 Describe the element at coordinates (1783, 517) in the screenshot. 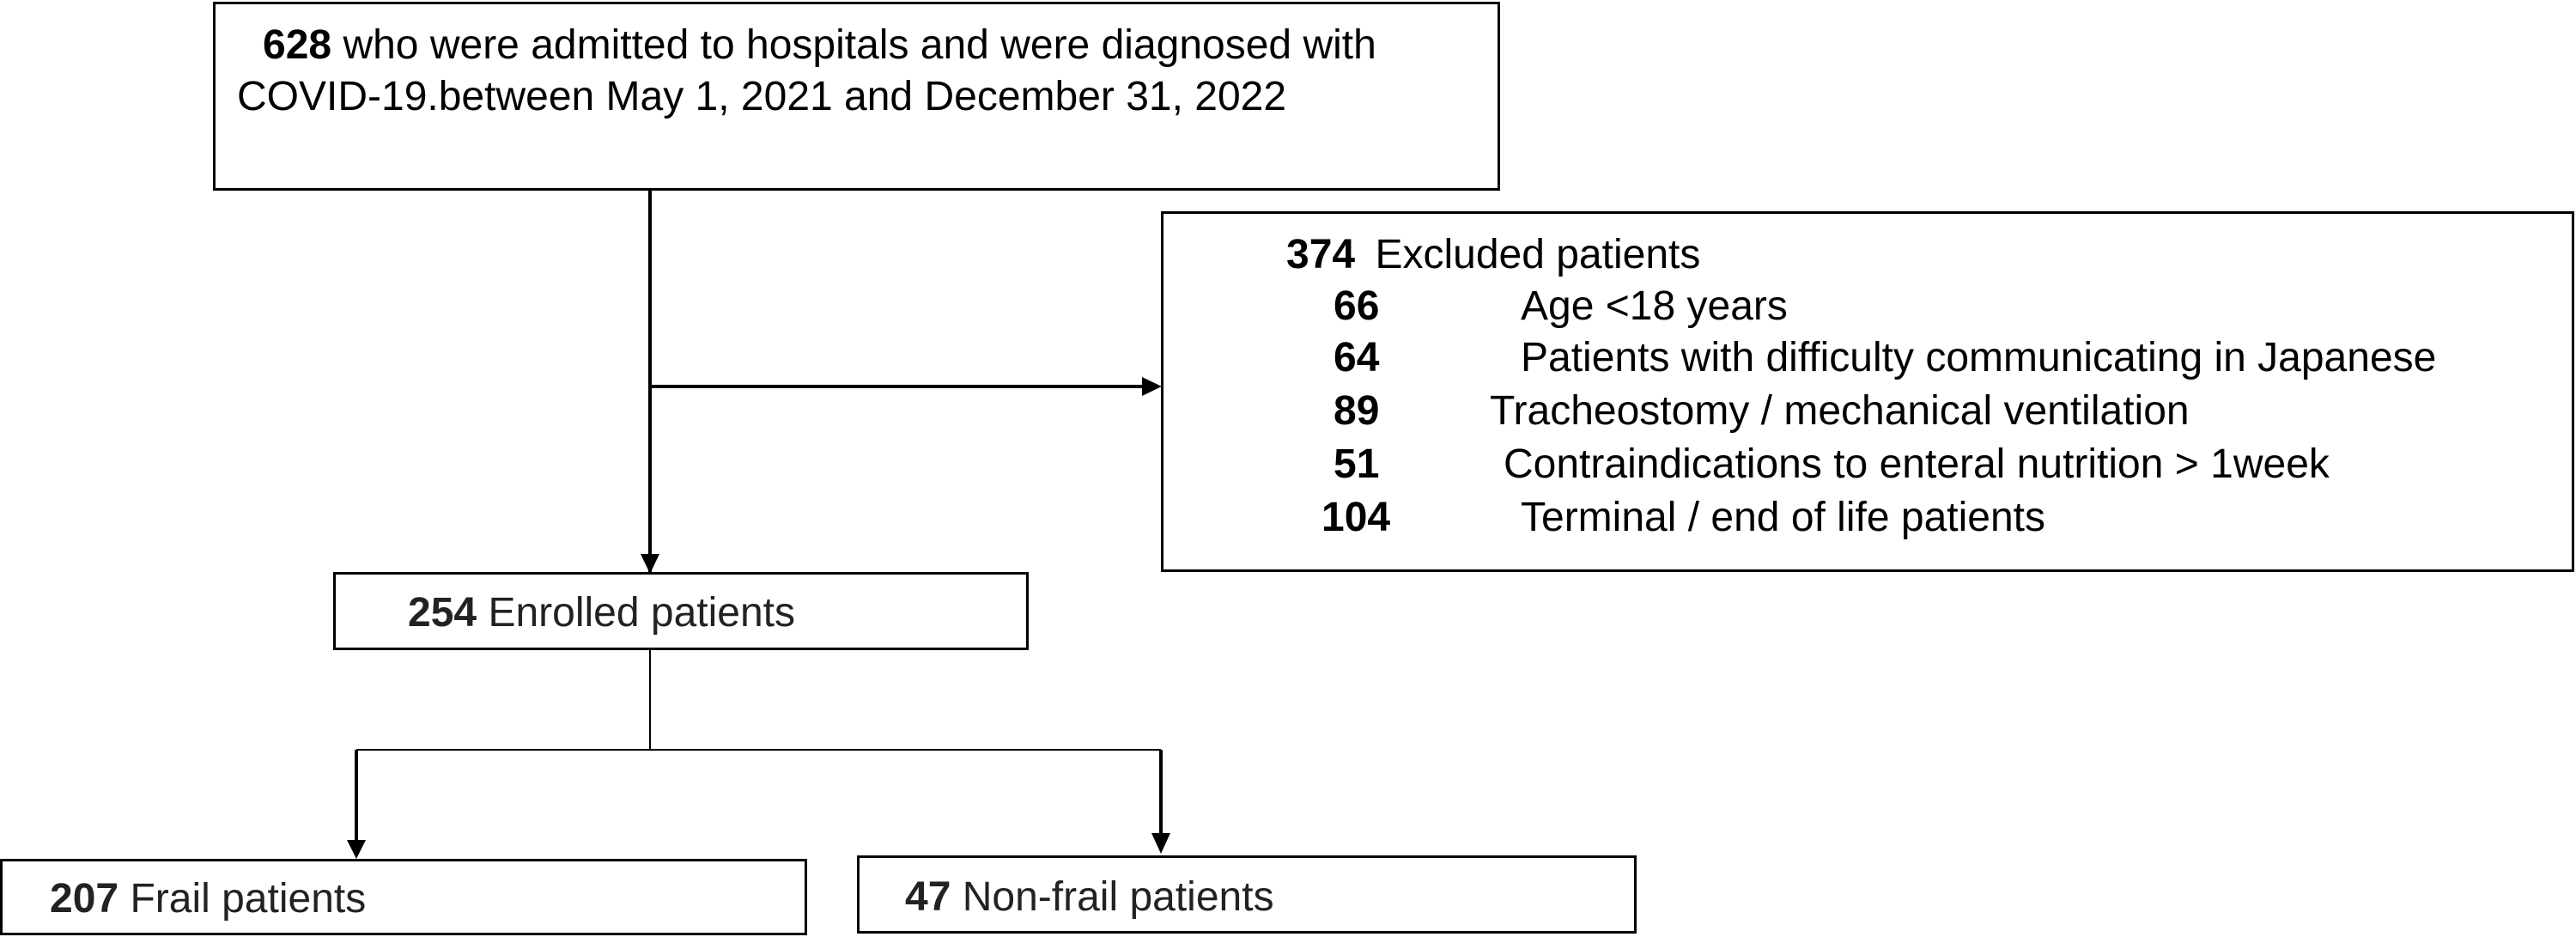

I see `reason-label-terminal: Terminal / end of life patients` at that location.